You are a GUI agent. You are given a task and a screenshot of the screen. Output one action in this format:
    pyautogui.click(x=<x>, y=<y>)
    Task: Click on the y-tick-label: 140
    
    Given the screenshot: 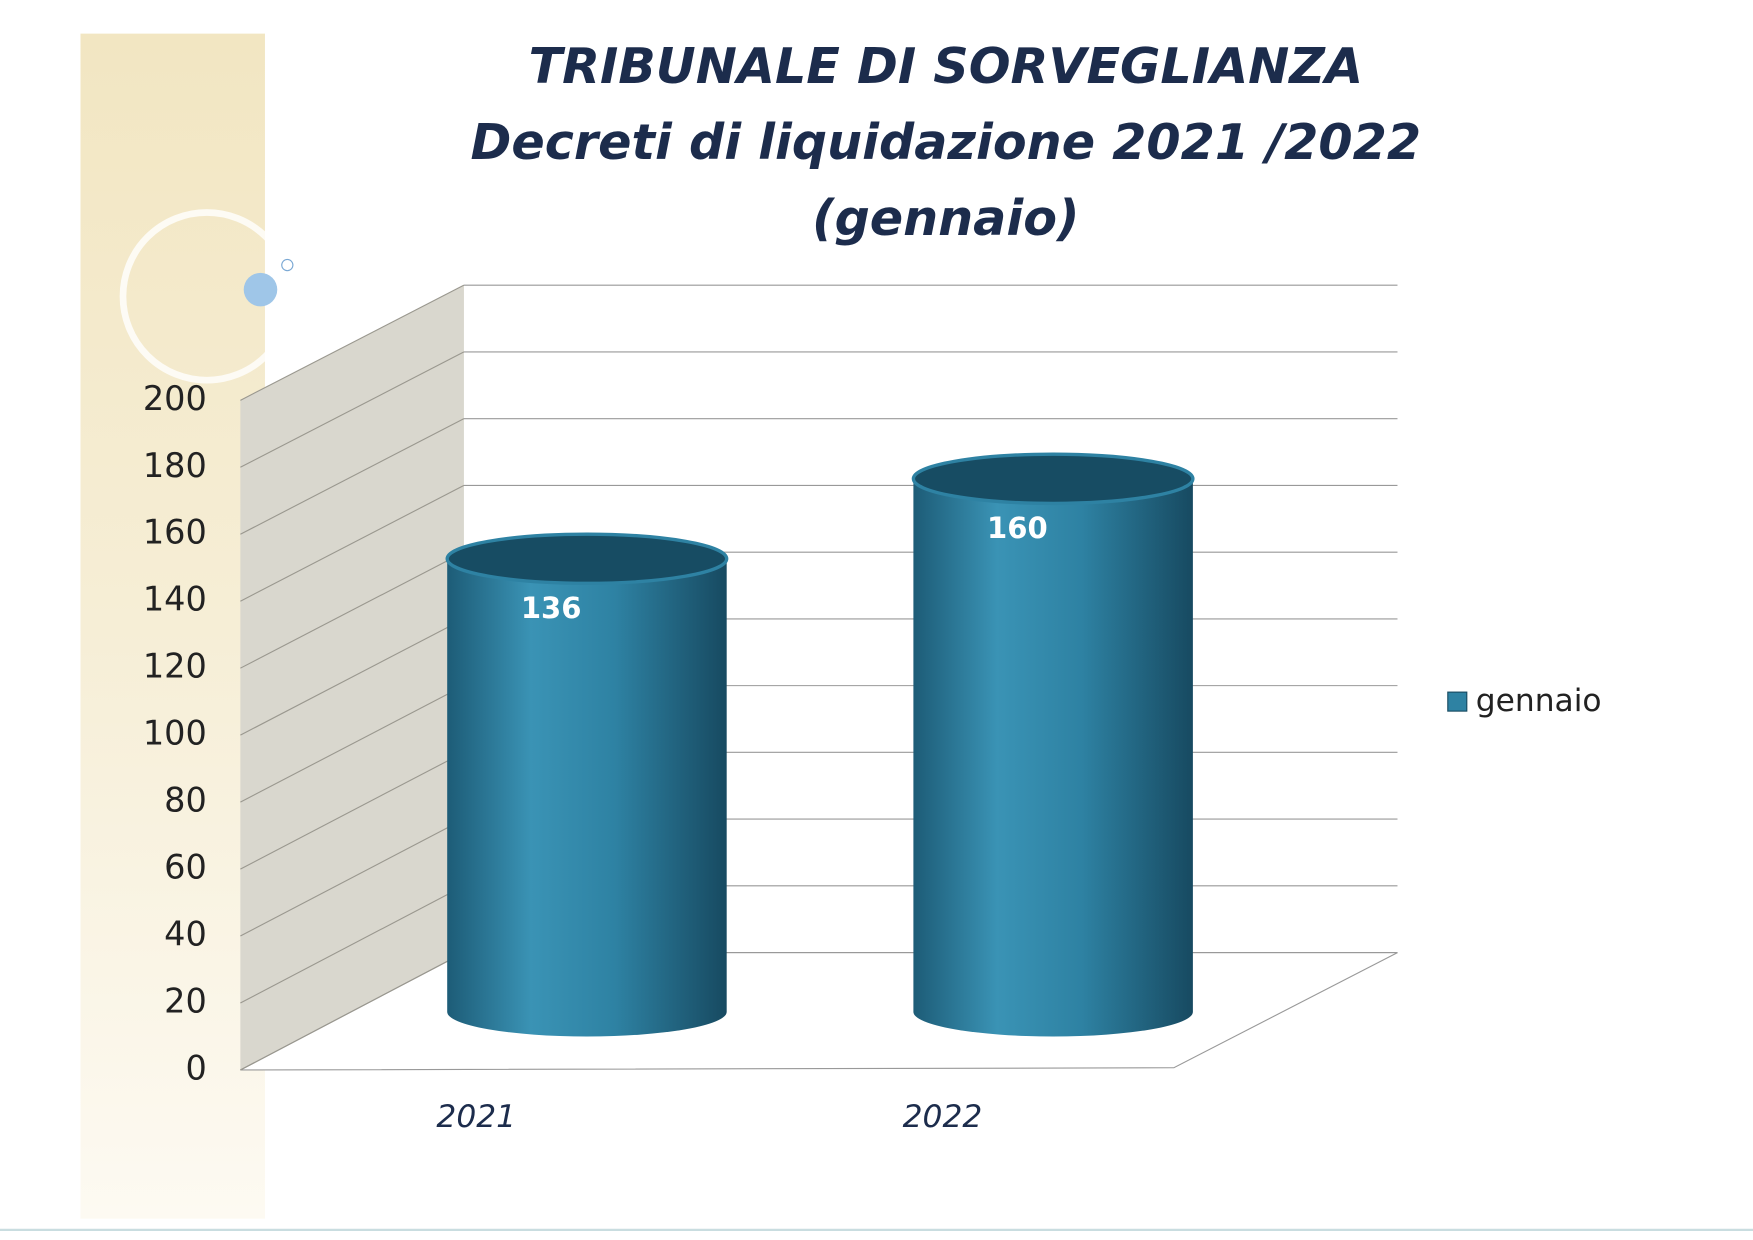 What is the action you would take?
    pyautogui.click(x=175, y=599)
    